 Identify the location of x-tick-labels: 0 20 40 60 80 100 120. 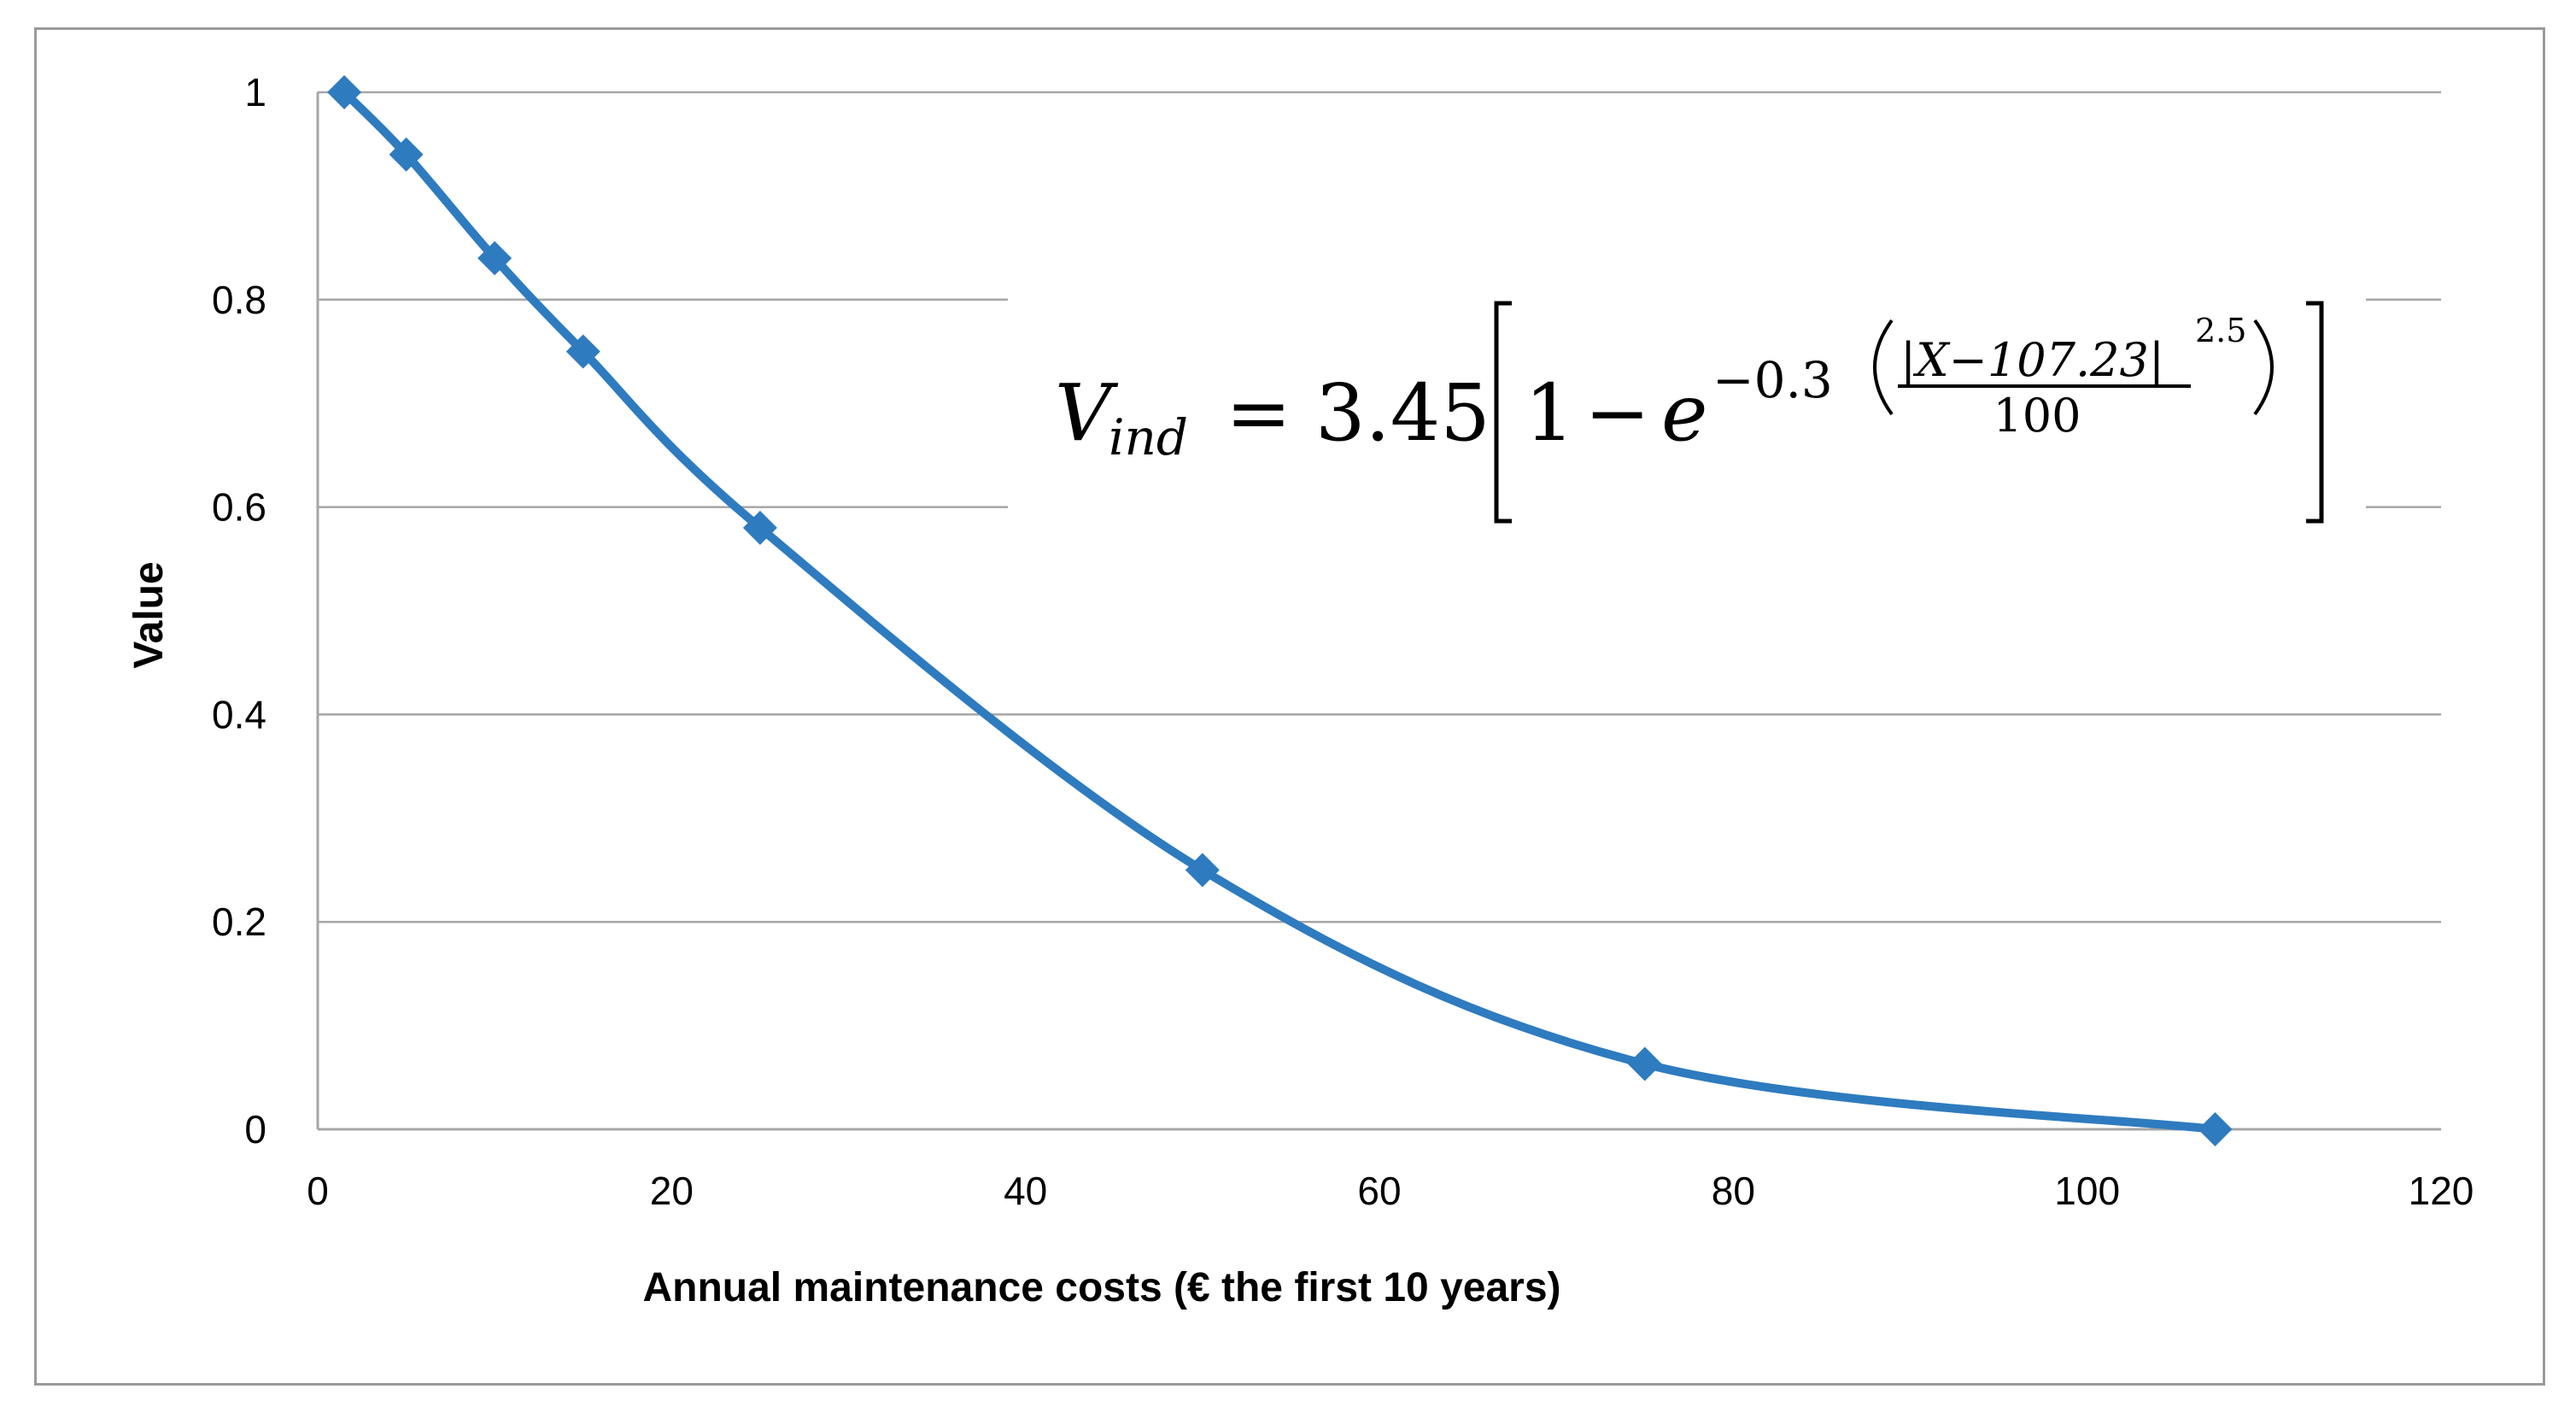
(1390, 1191).